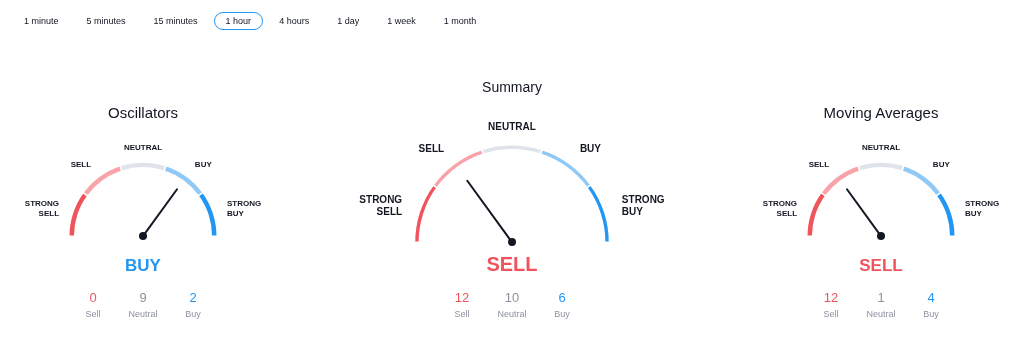 The image size is (1024, 342). What do you see at coordinates (931, 297) in the screenshot?
I see `text: 4` at bounding box center [931, 297].